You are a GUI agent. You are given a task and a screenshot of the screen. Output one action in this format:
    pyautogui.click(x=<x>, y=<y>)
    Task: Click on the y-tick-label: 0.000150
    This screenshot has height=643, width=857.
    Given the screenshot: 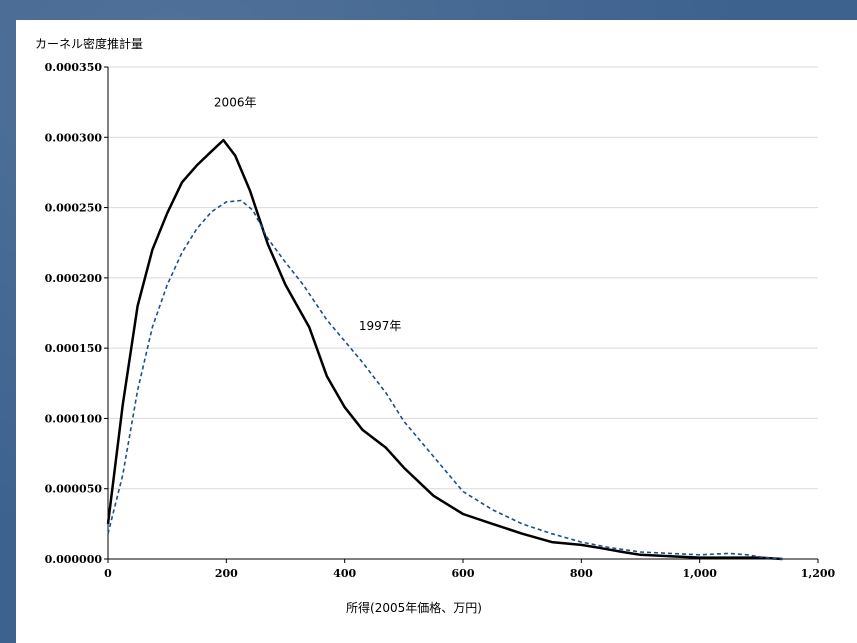 What is the action you would take?
    pyautogui.click(x=74, y=348)
    